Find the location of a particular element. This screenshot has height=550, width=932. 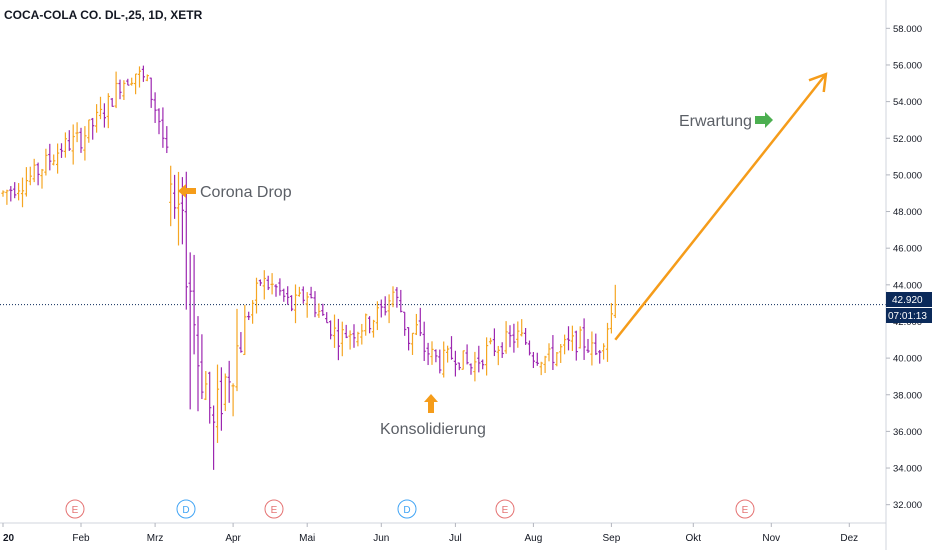

price-tick-label: 44.000 is located at coordinates (907, 285).